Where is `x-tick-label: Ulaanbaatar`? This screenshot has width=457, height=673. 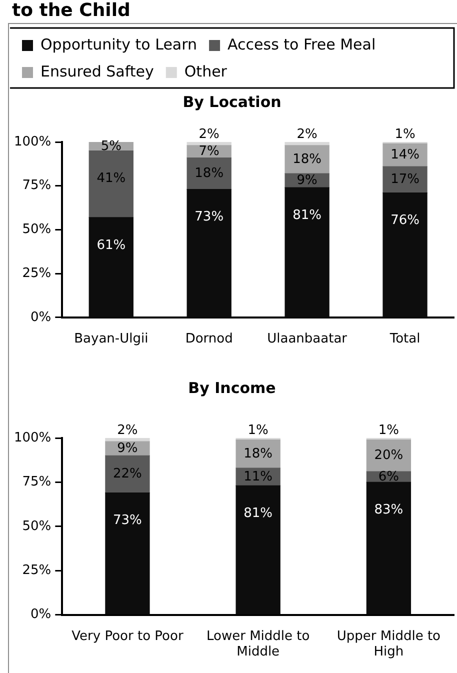
x-tick-label: Ulaanbaatar is located at coordinates (307, 339).